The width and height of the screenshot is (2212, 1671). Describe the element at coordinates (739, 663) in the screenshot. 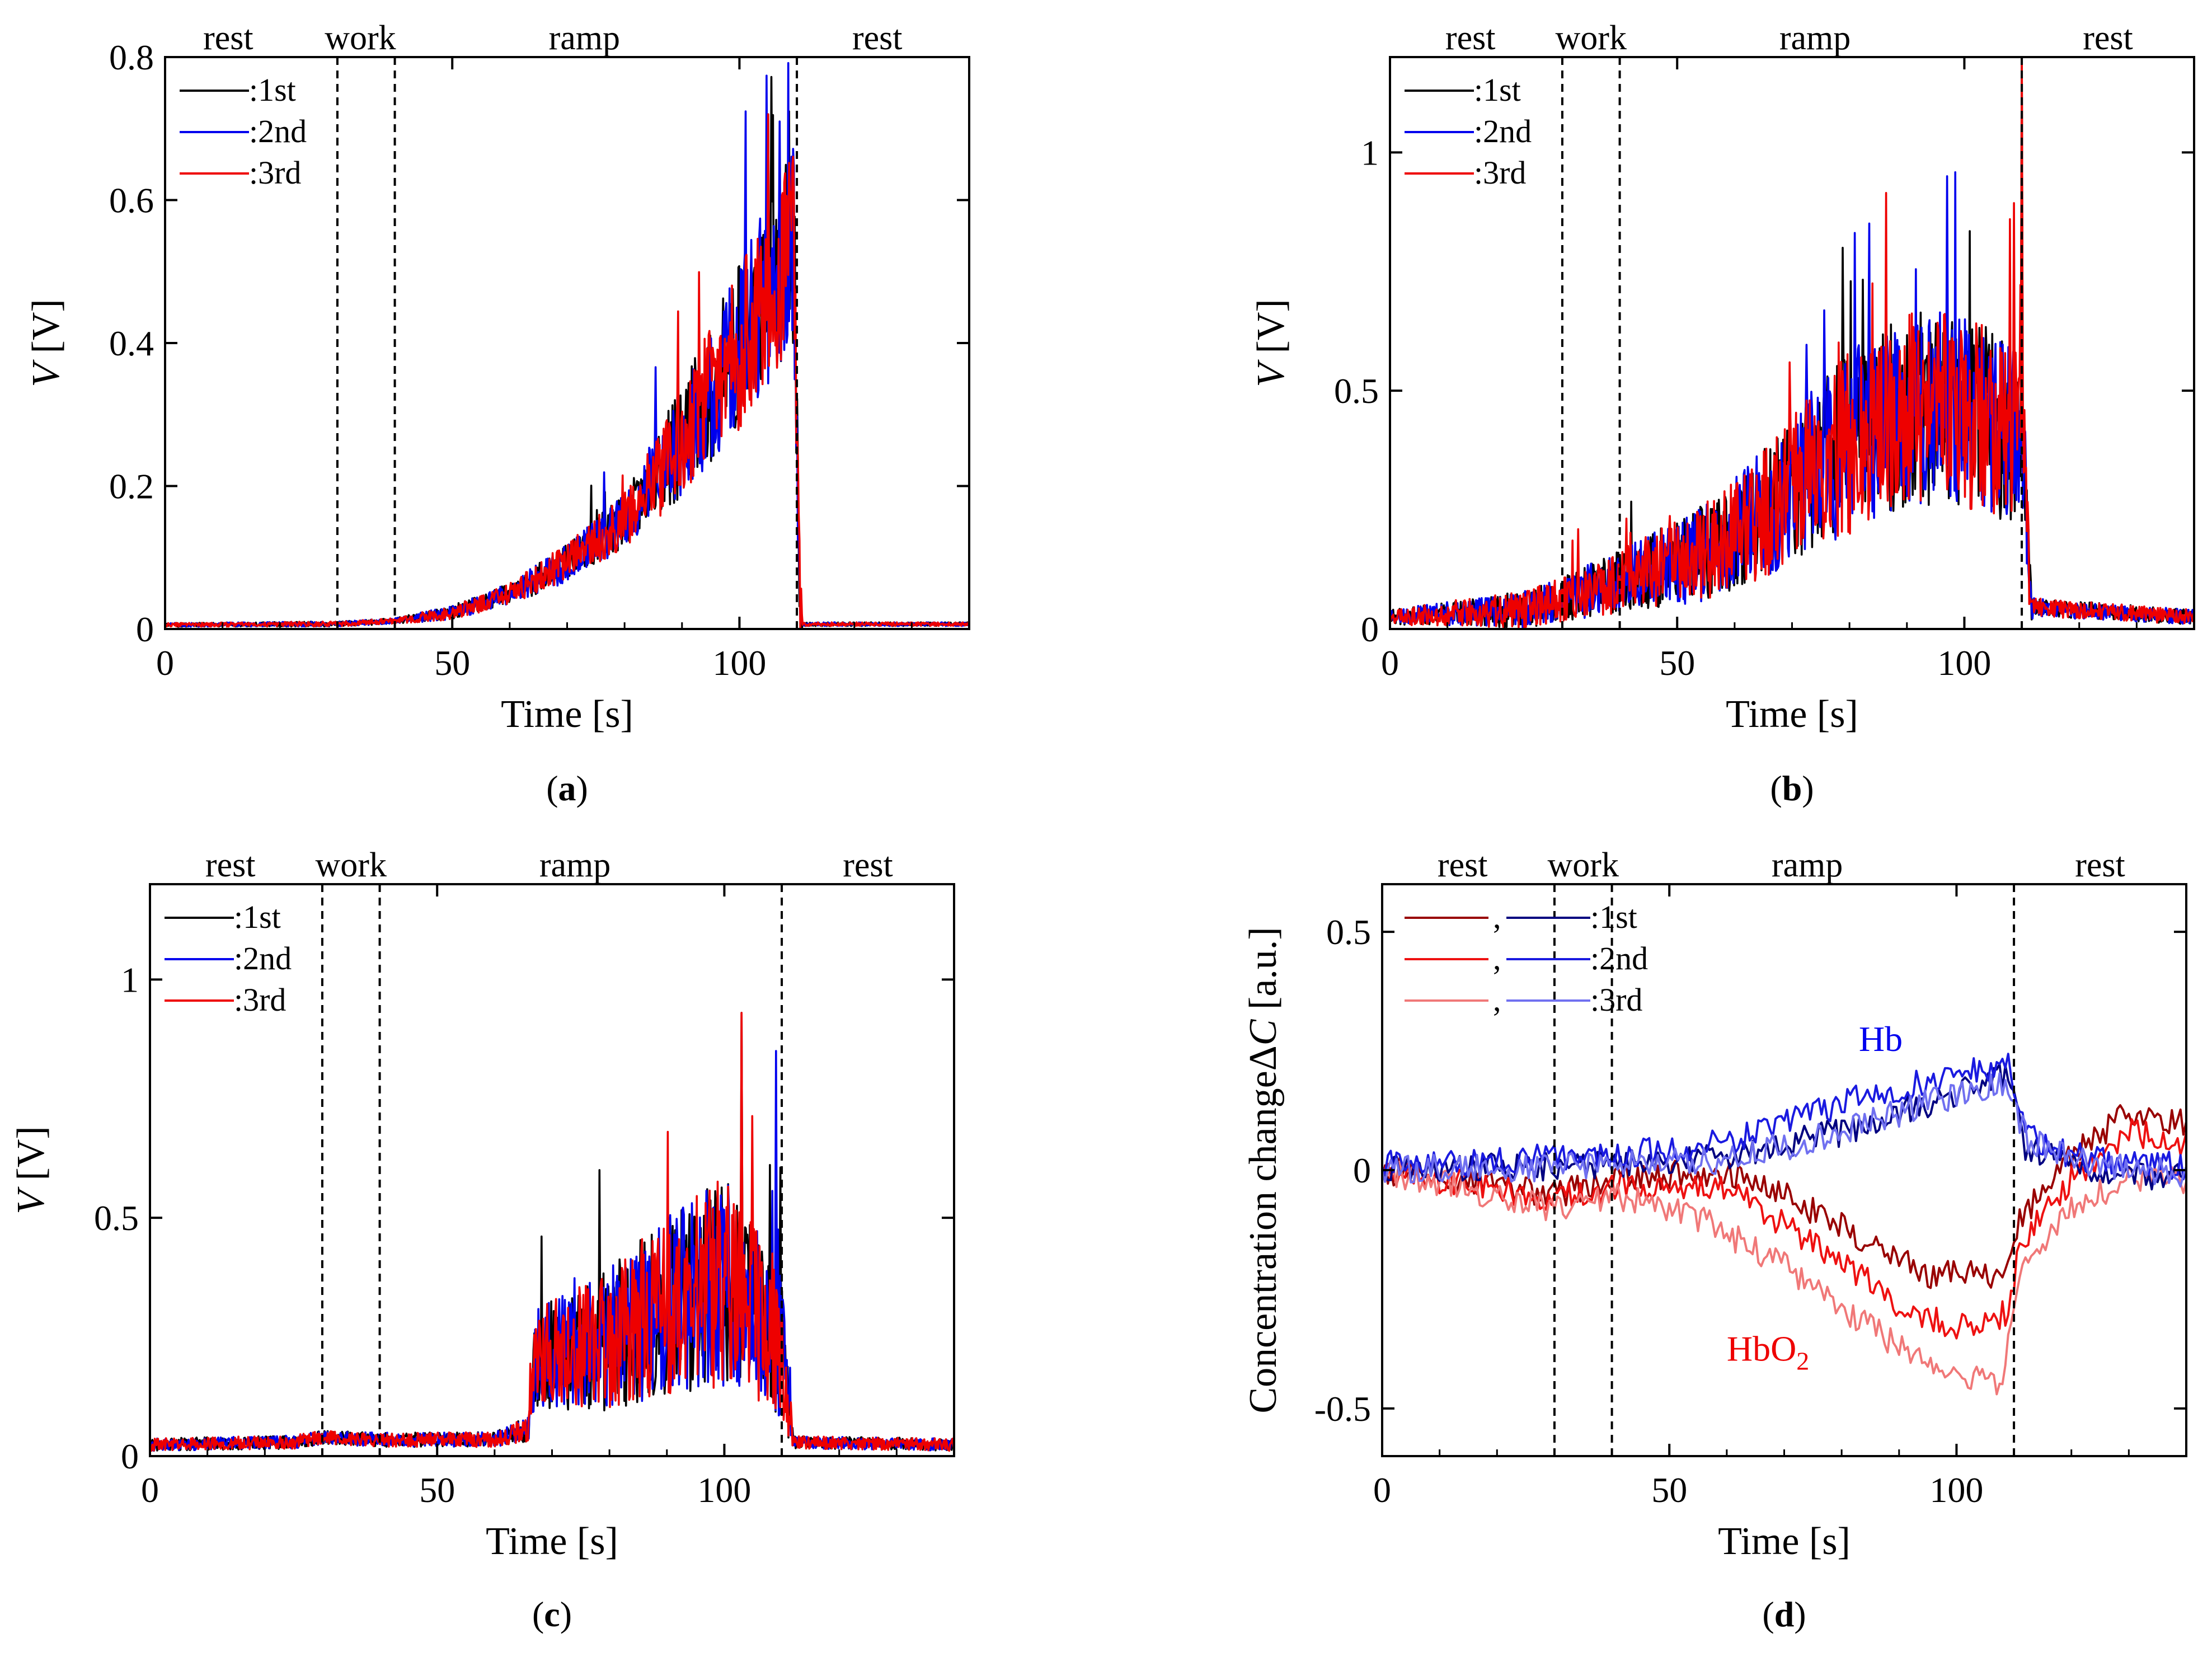

I see `x-tick-label-a-2: 100` at that location.